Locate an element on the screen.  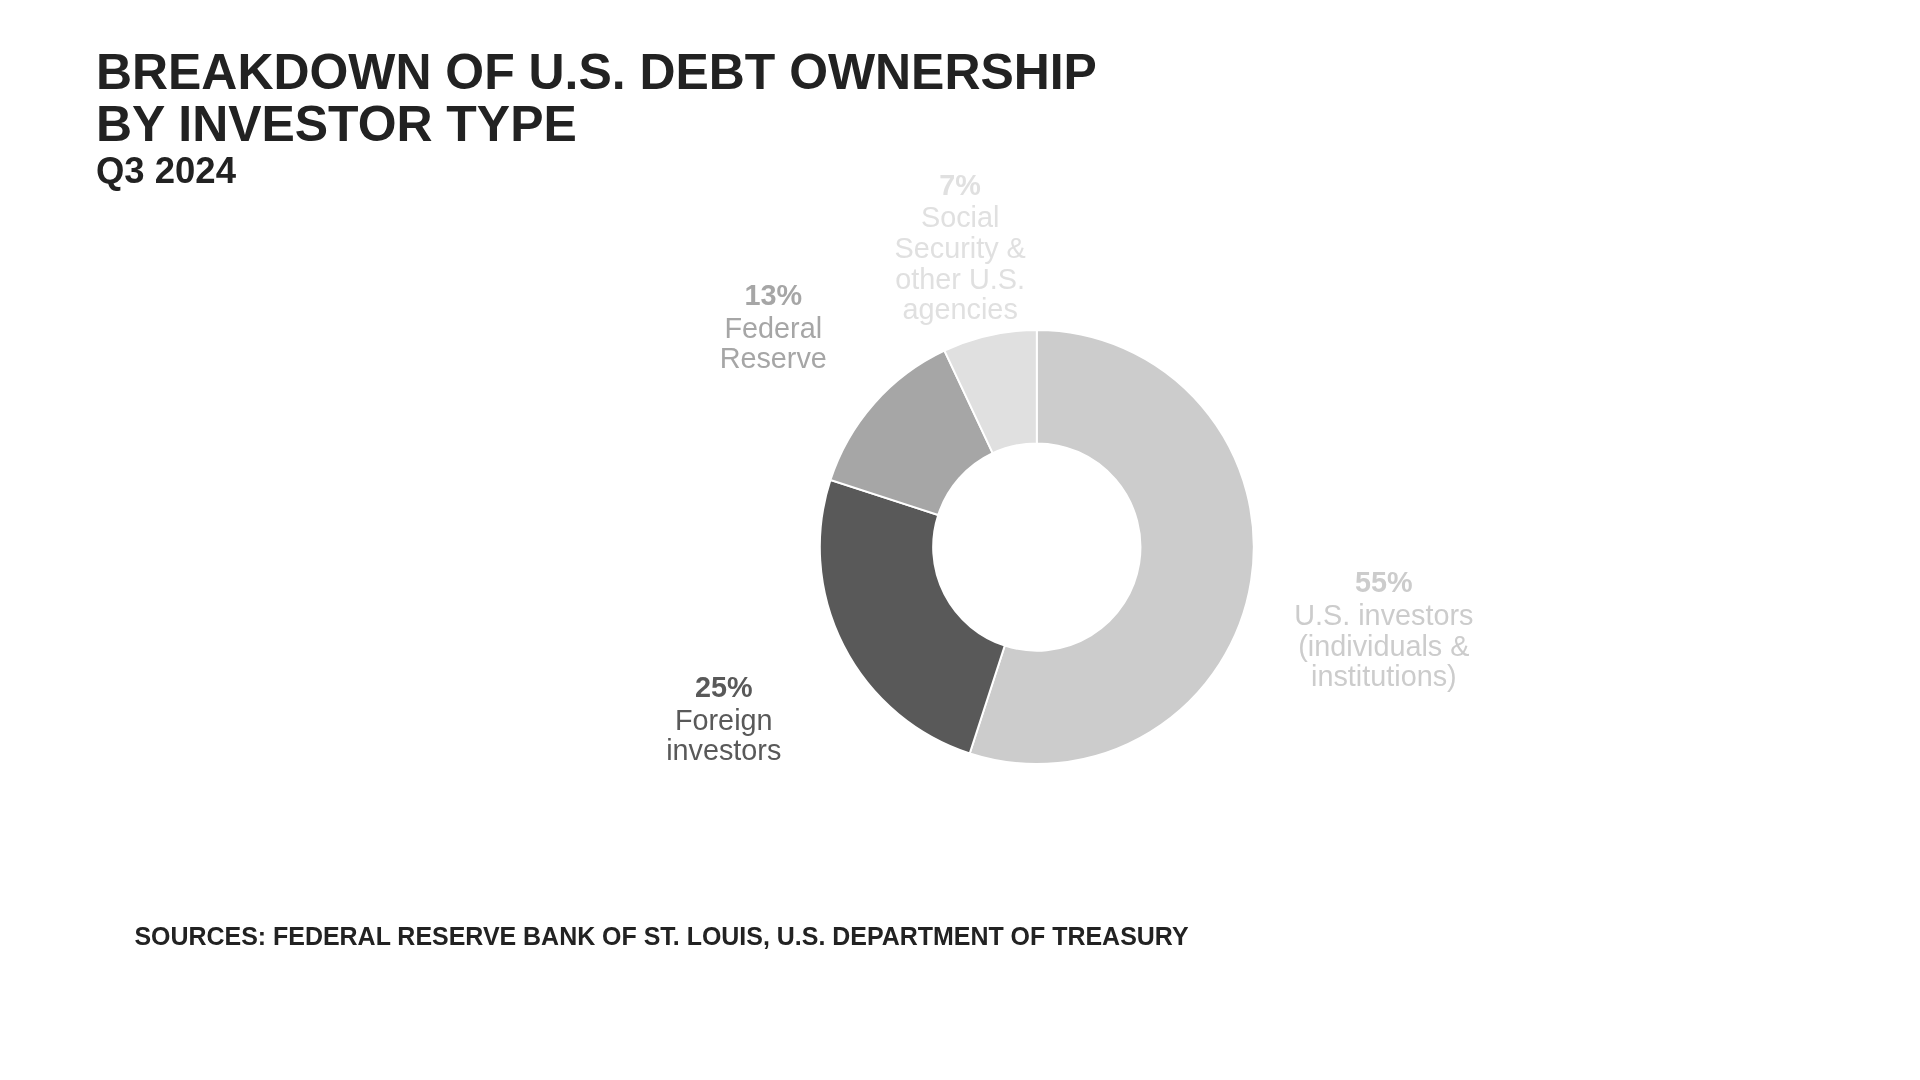
data-label: 25% is located at coordinates (723, 686).